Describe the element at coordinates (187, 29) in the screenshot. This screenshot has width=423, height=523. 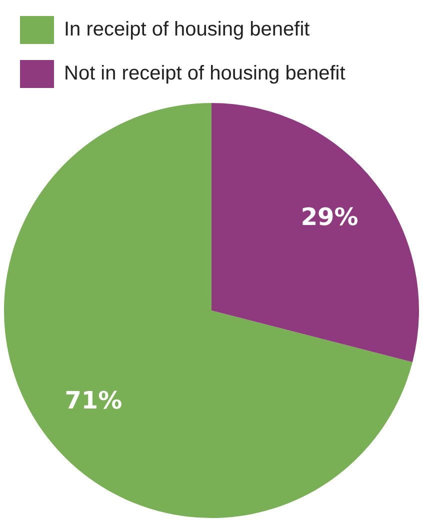
I see `legend-label: In receipt of housing benefit` at that location.